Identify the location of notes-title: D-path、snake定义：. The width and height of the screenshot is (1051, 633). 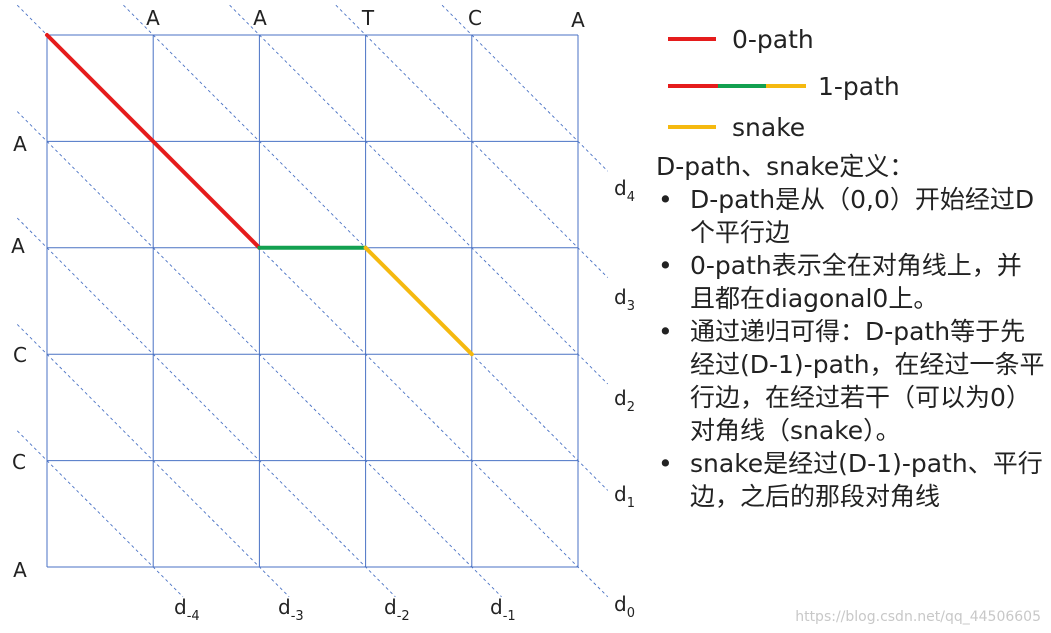
(785, 166).